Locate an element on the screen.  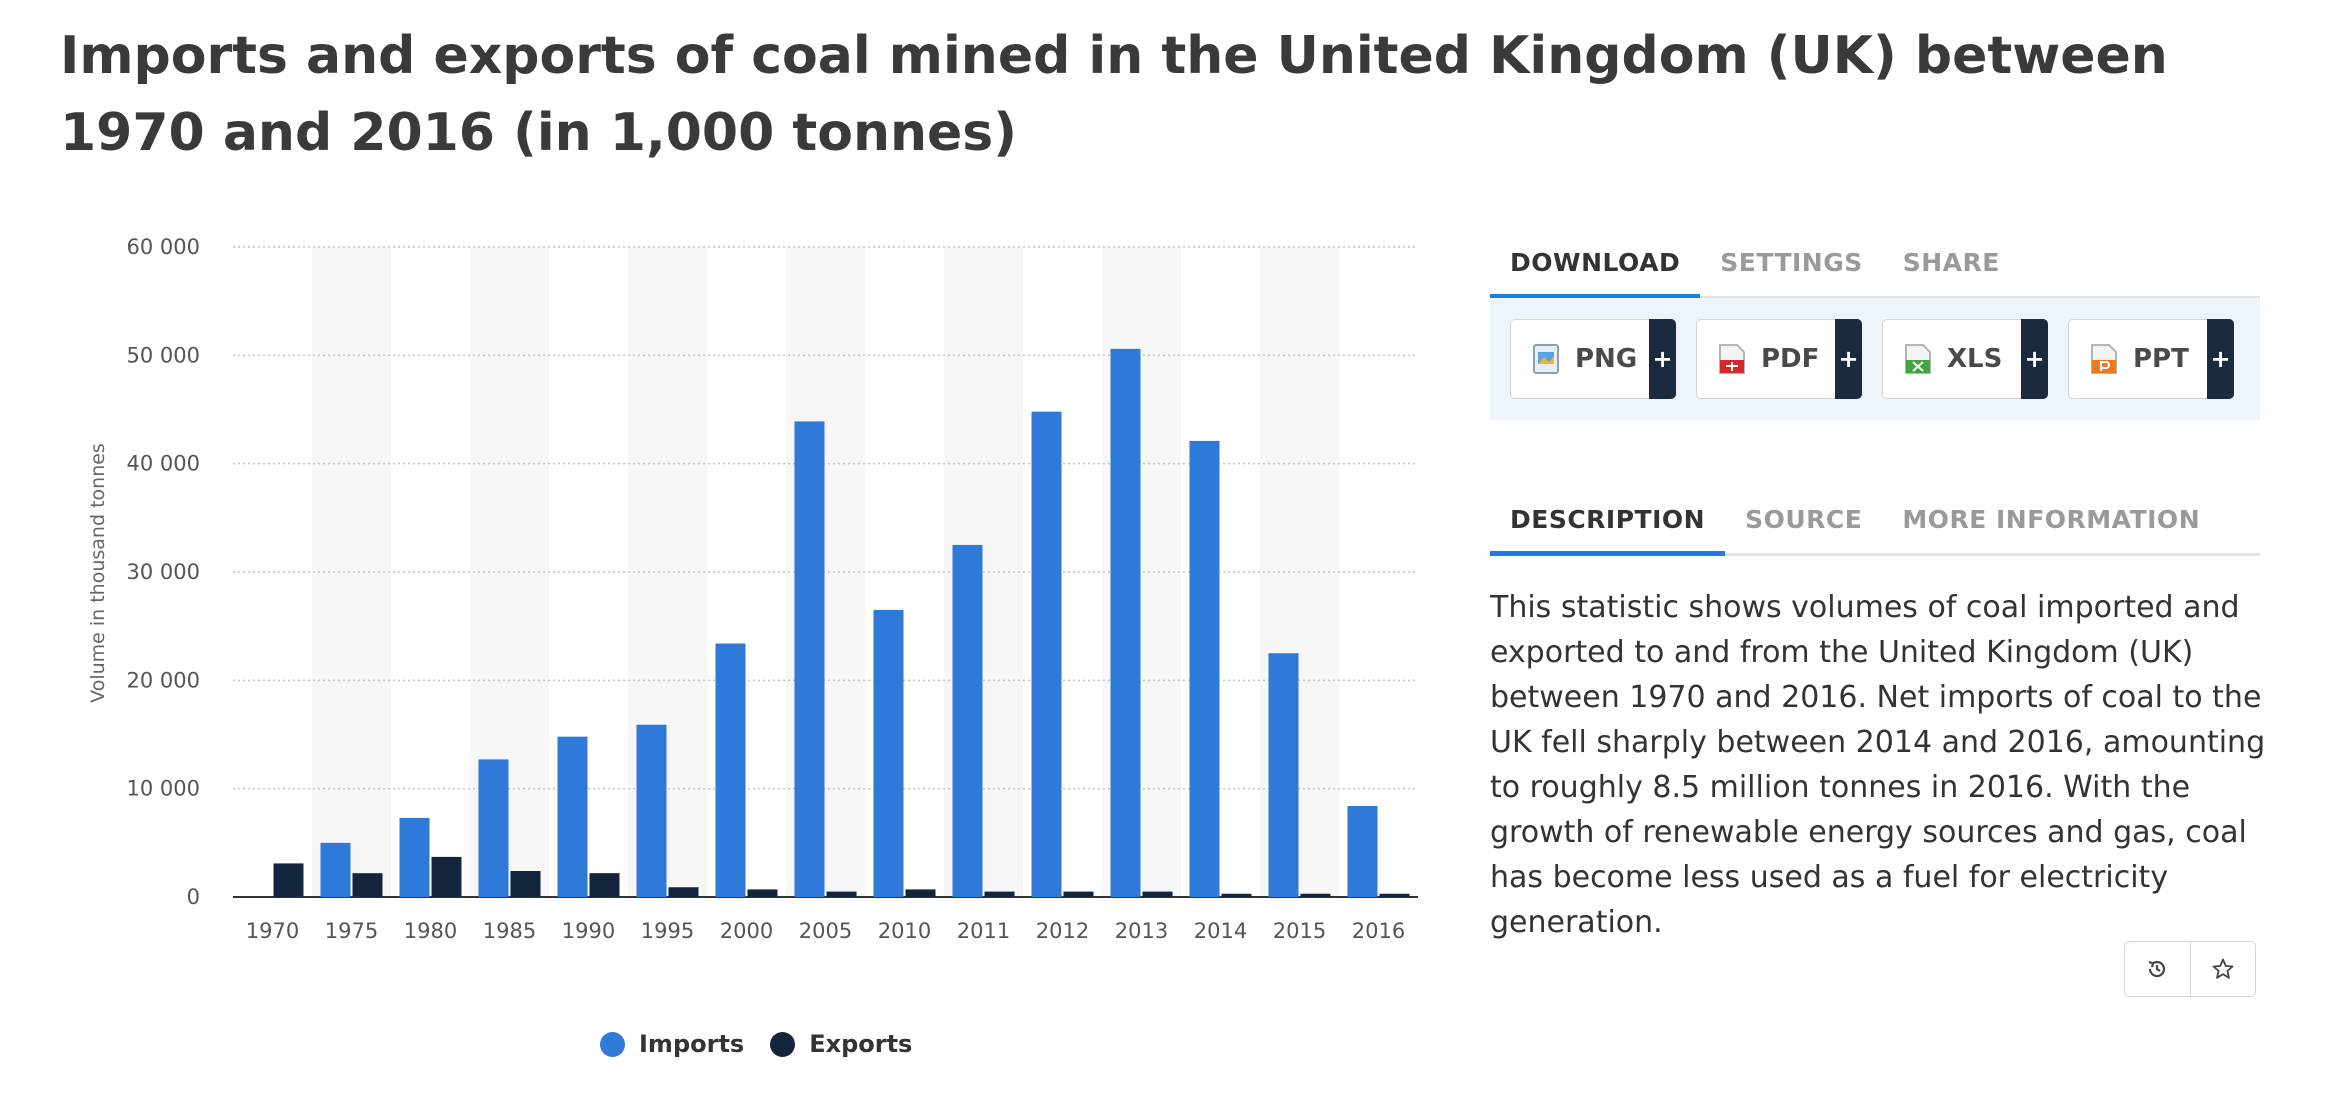
bar-imports-2011 is located at coordinates (967, 720).